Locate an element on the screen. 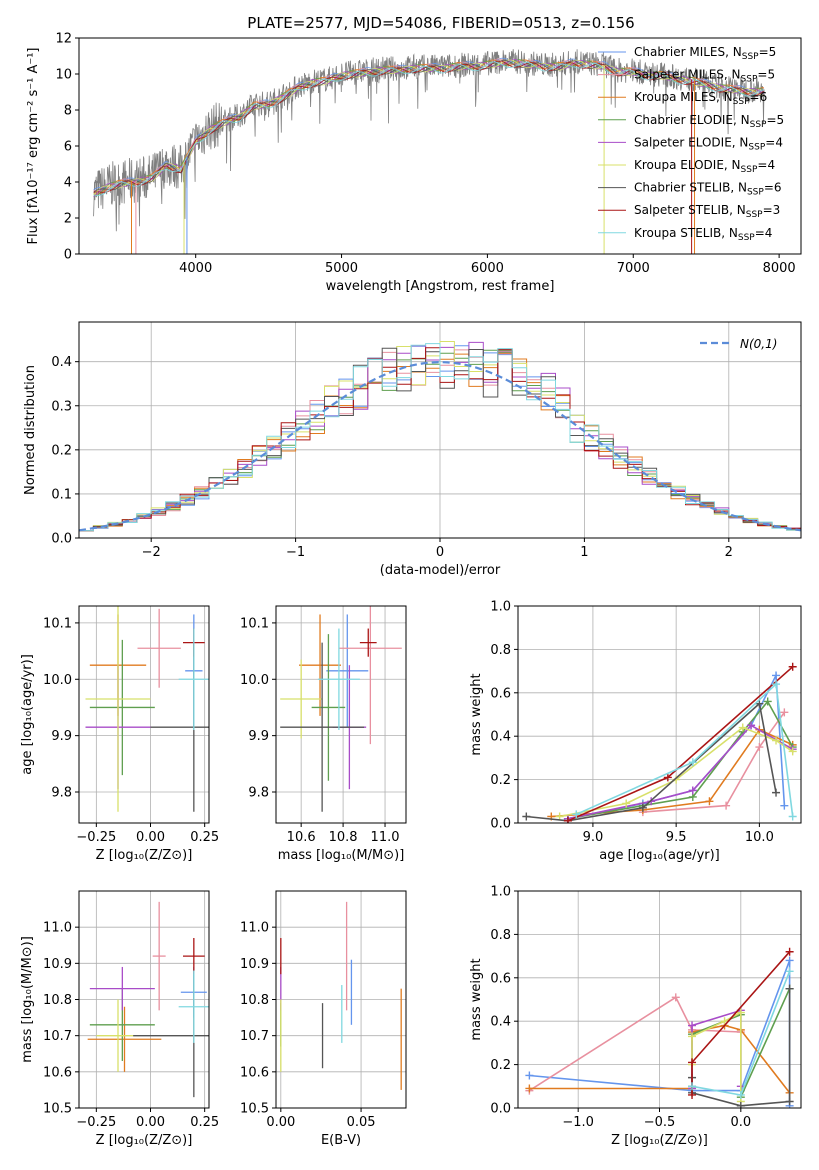 Image resolution: width=819 pixels, height=1170 pixels. chart-mass_vs_ebv: 0.00 0.05 10.5 10.6 10.7 10.8 10.9 11.0 E(B-V) is located at coordinates (323, 1019).